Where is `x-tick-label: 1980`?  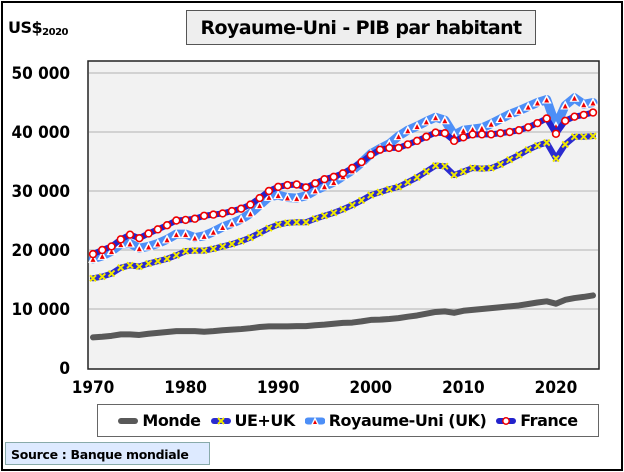 x-tick-label: 1980 is located at coordinates (185, 388).